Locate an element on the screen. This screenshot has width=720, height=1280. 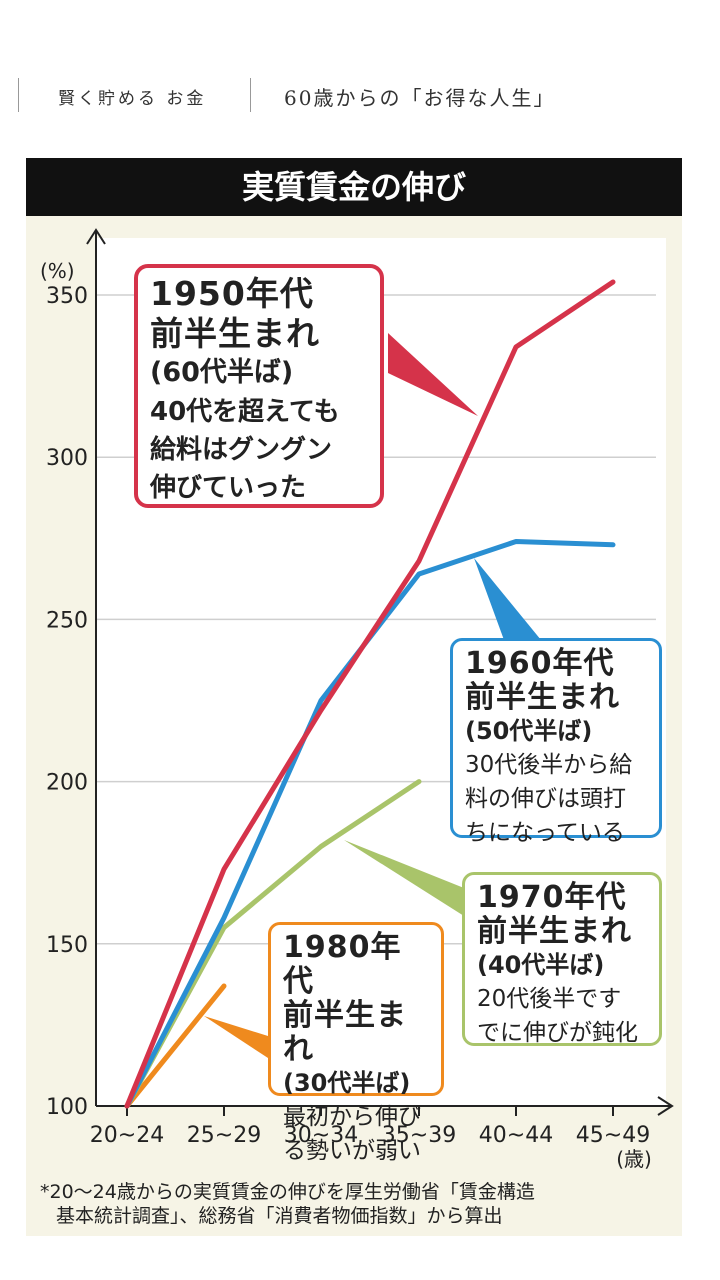
x-axis-arrow is located at coordinates (665, 1106).